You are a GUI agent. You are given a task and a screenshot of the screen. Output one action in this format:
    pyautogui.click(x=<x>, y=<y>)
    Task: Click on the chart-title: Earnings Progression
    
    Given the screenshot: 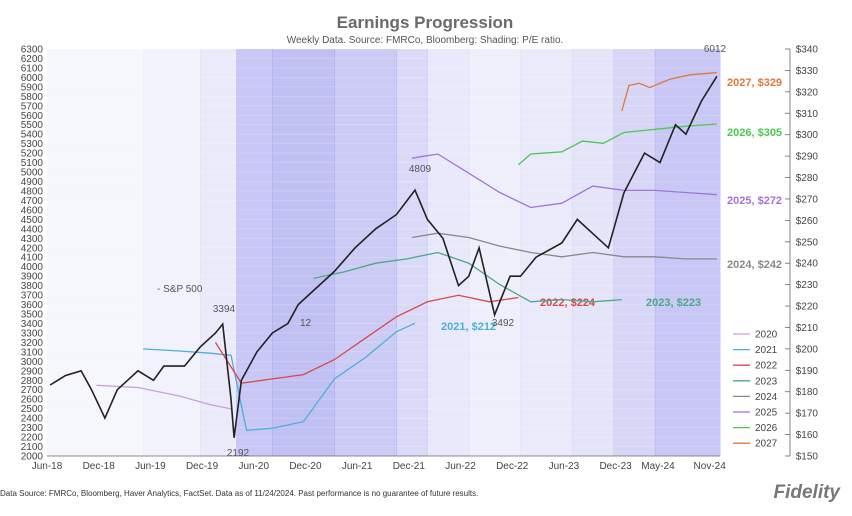 What is the action you would take?
    pyautogui.click(x=425, y=22)
    